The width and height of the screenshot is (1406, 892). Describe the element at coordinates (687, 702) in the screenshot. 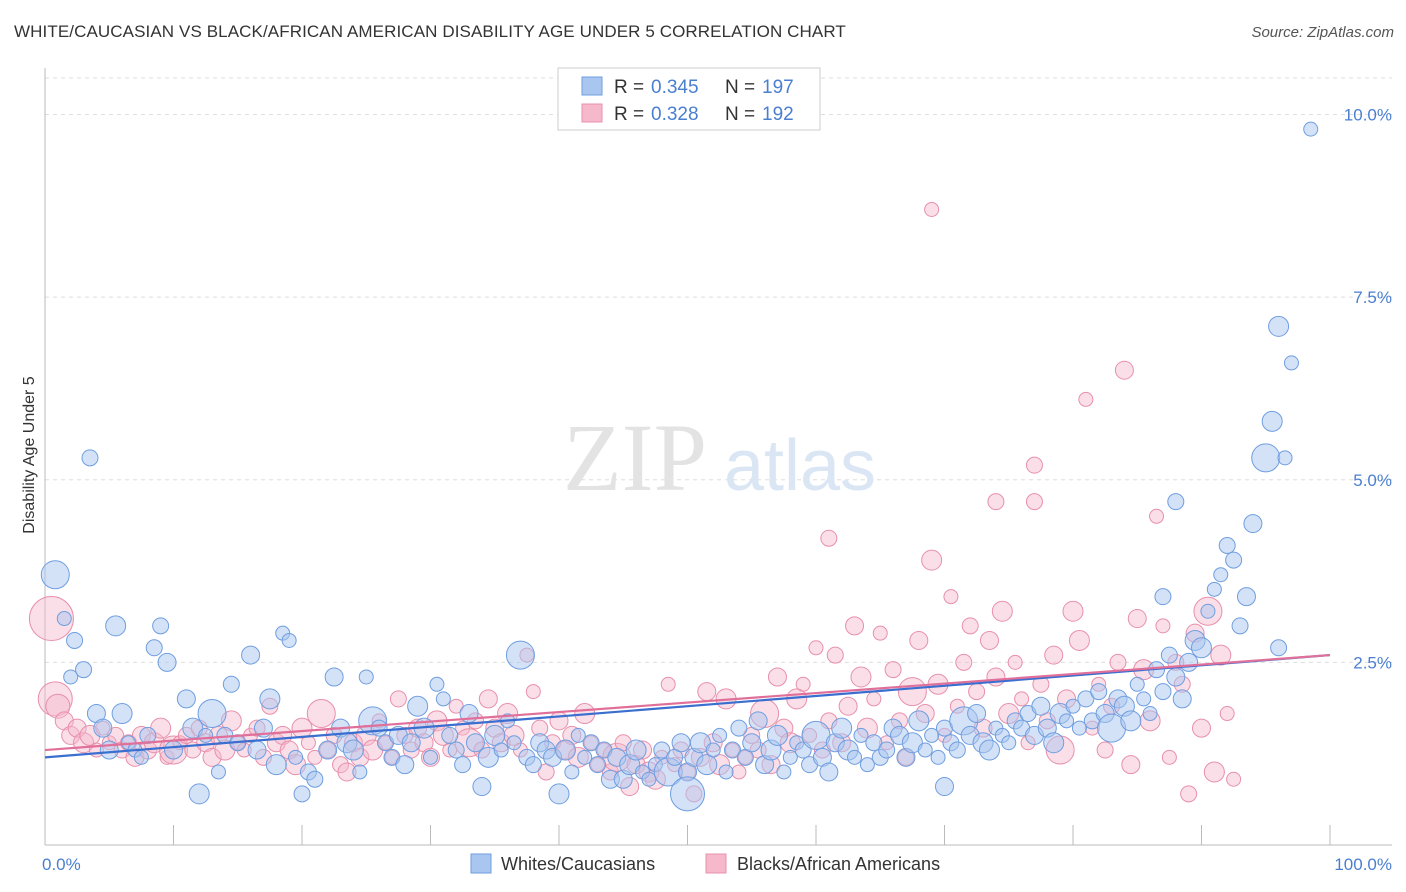

I see `pink-trend-line` at that location.